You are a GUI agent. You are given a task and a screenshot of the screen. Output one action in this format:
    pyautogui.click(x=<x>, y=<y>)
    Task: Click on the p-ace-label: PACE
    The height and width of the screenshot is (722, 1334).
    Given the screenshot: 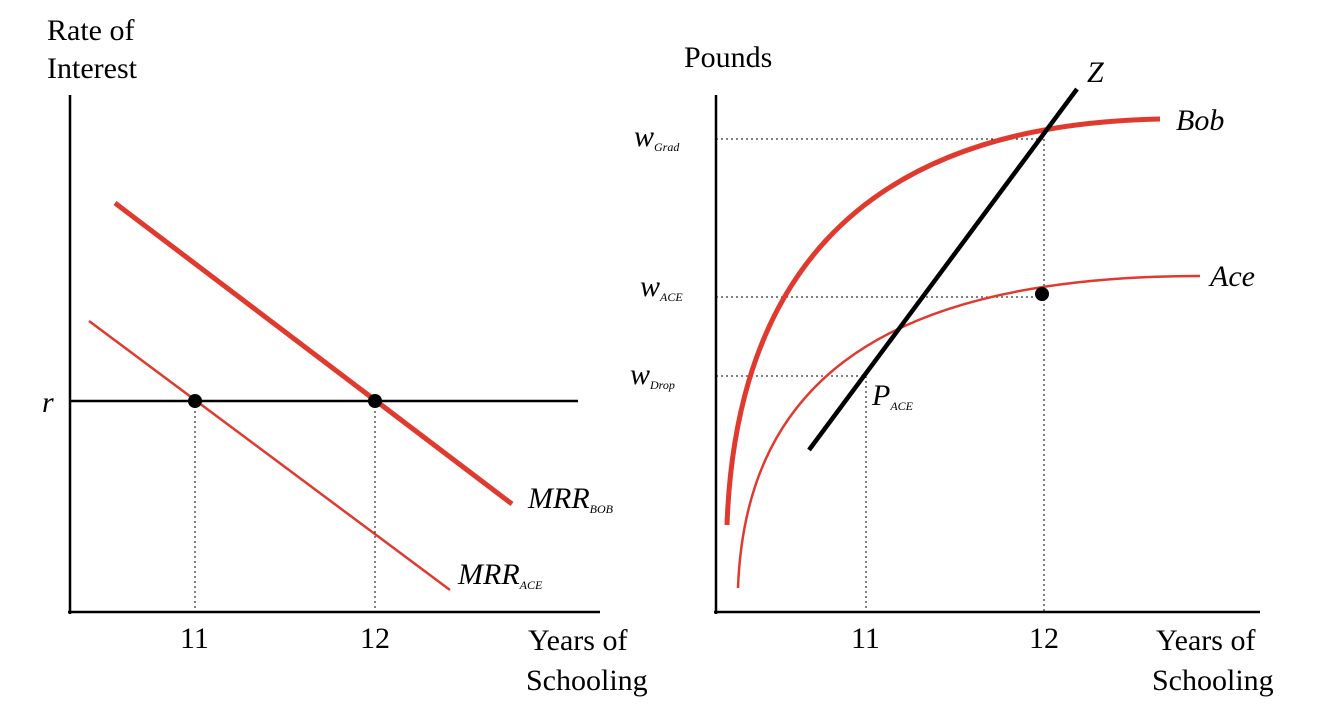 What is the action you would take?
    pyautogui.click(x=892, y=396)
    